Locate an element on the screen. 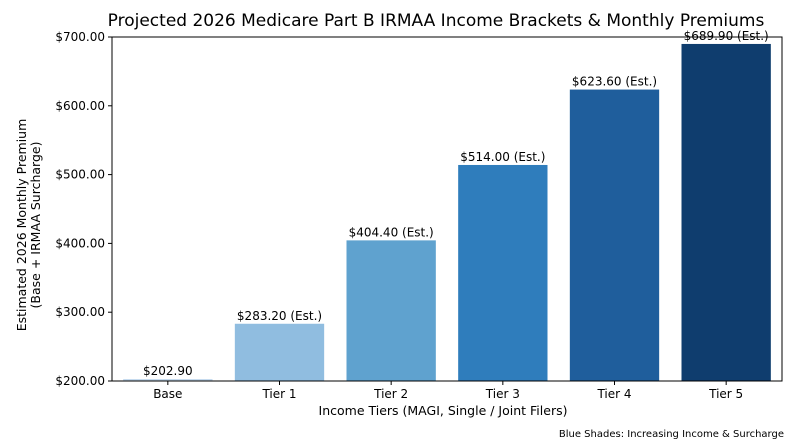  data-label: $404.40 (Est.) is located at coordinates (391, 232).